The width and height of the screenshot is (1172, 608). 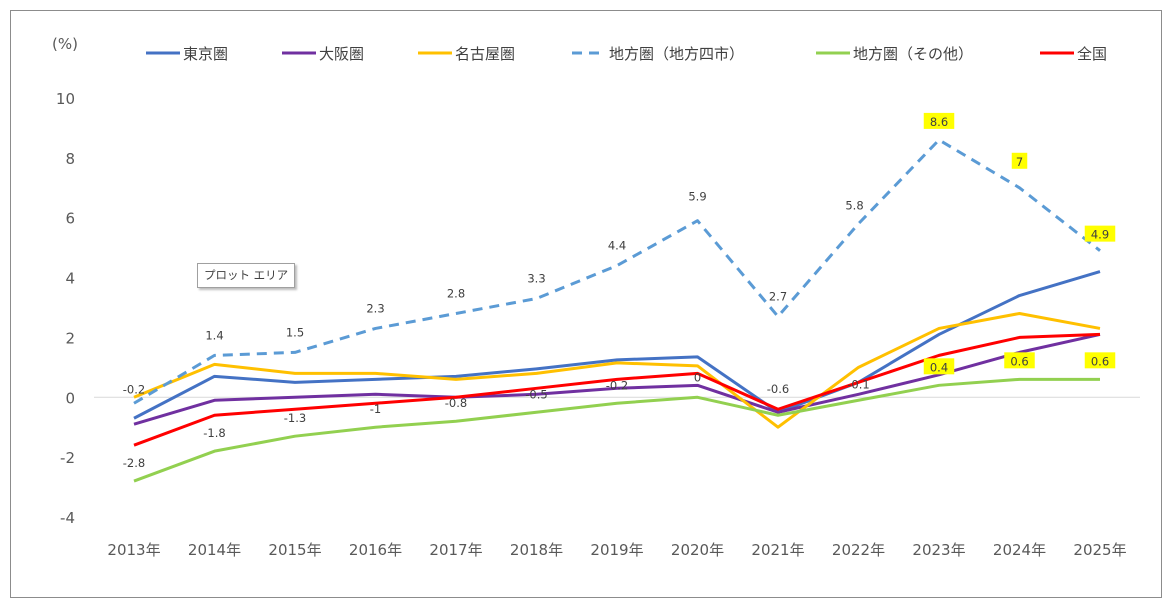 What do you see at coordinates (854, 206) in the screenshot?
I see `data-label: 5.8` at bounding box center [854, 206].